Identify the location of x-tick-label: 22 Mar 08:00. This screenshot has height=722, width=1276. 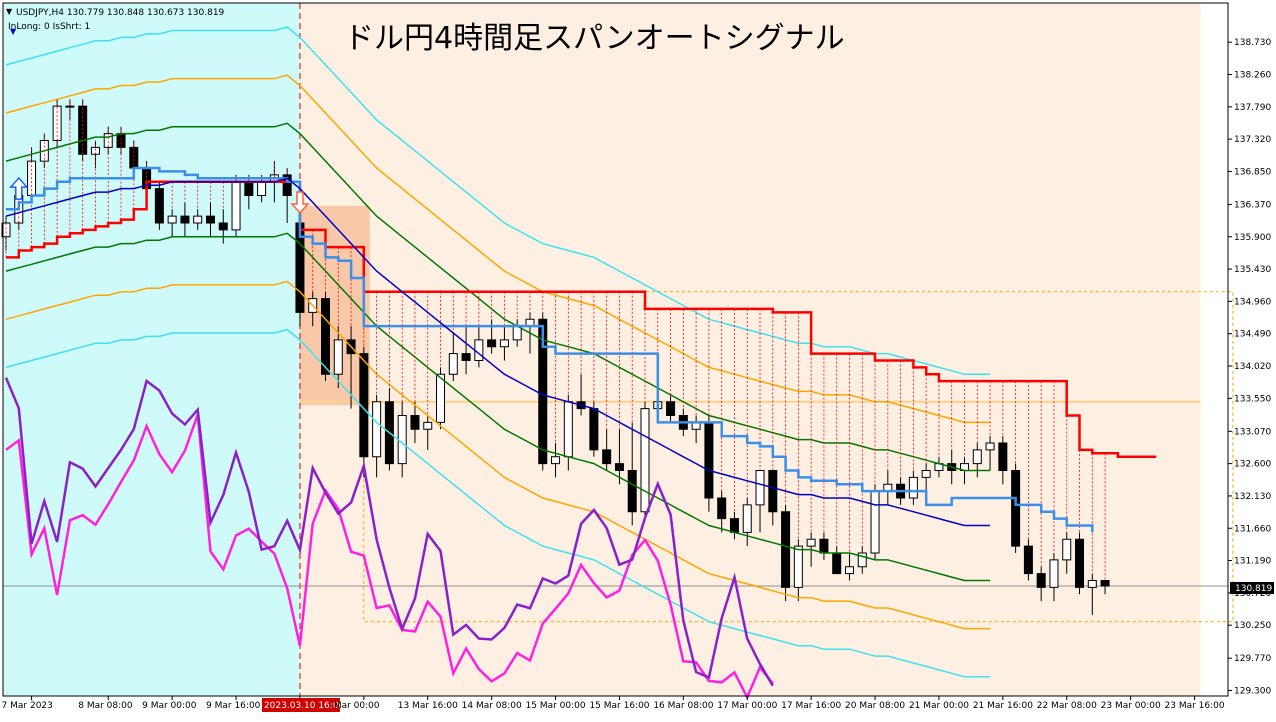
(1067, 706).